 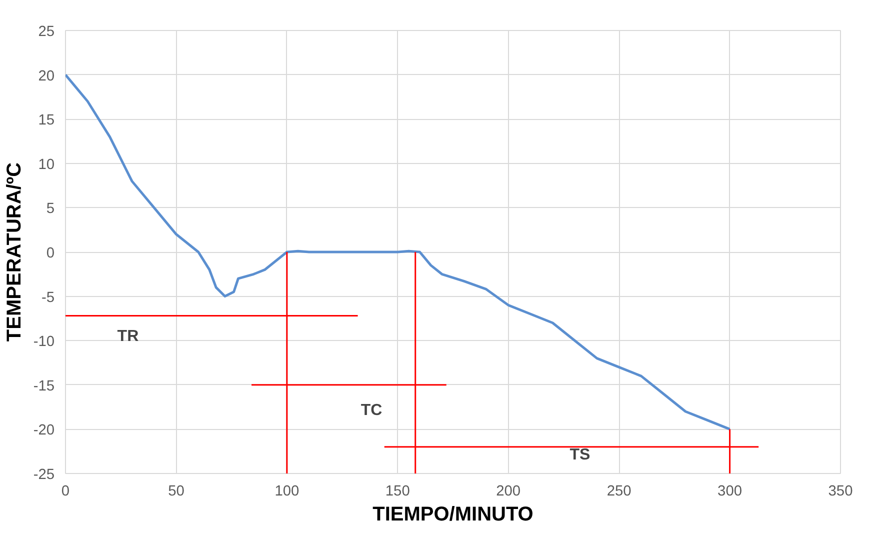 I want to click on y-tick-label: -10, so click(x=44, y=342).